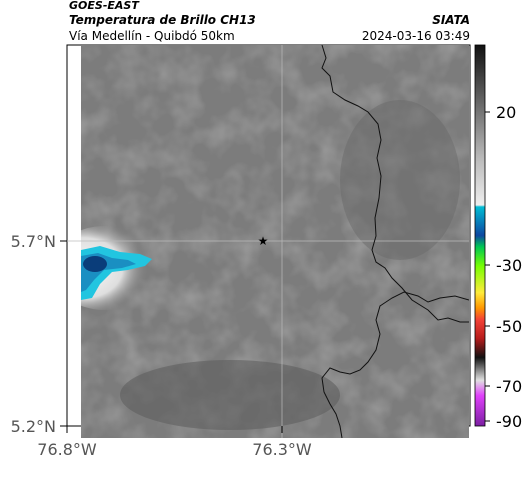 The width and height of the screenshot is (526, 491). What do you see at coordinates (415, 36) in the screenshot?
I see `timestamp-label: 2024-03-16 03:49` at bounding box center [415, 36].